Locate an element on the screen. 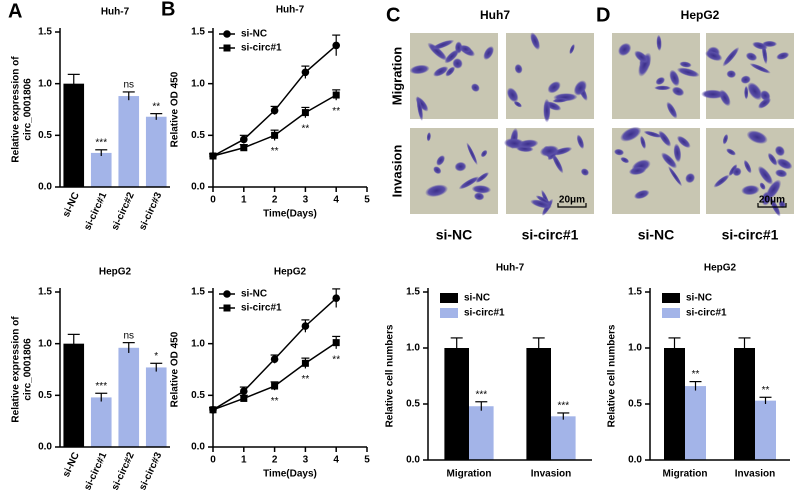  panel-label: B is located at coordinates (168, 10).